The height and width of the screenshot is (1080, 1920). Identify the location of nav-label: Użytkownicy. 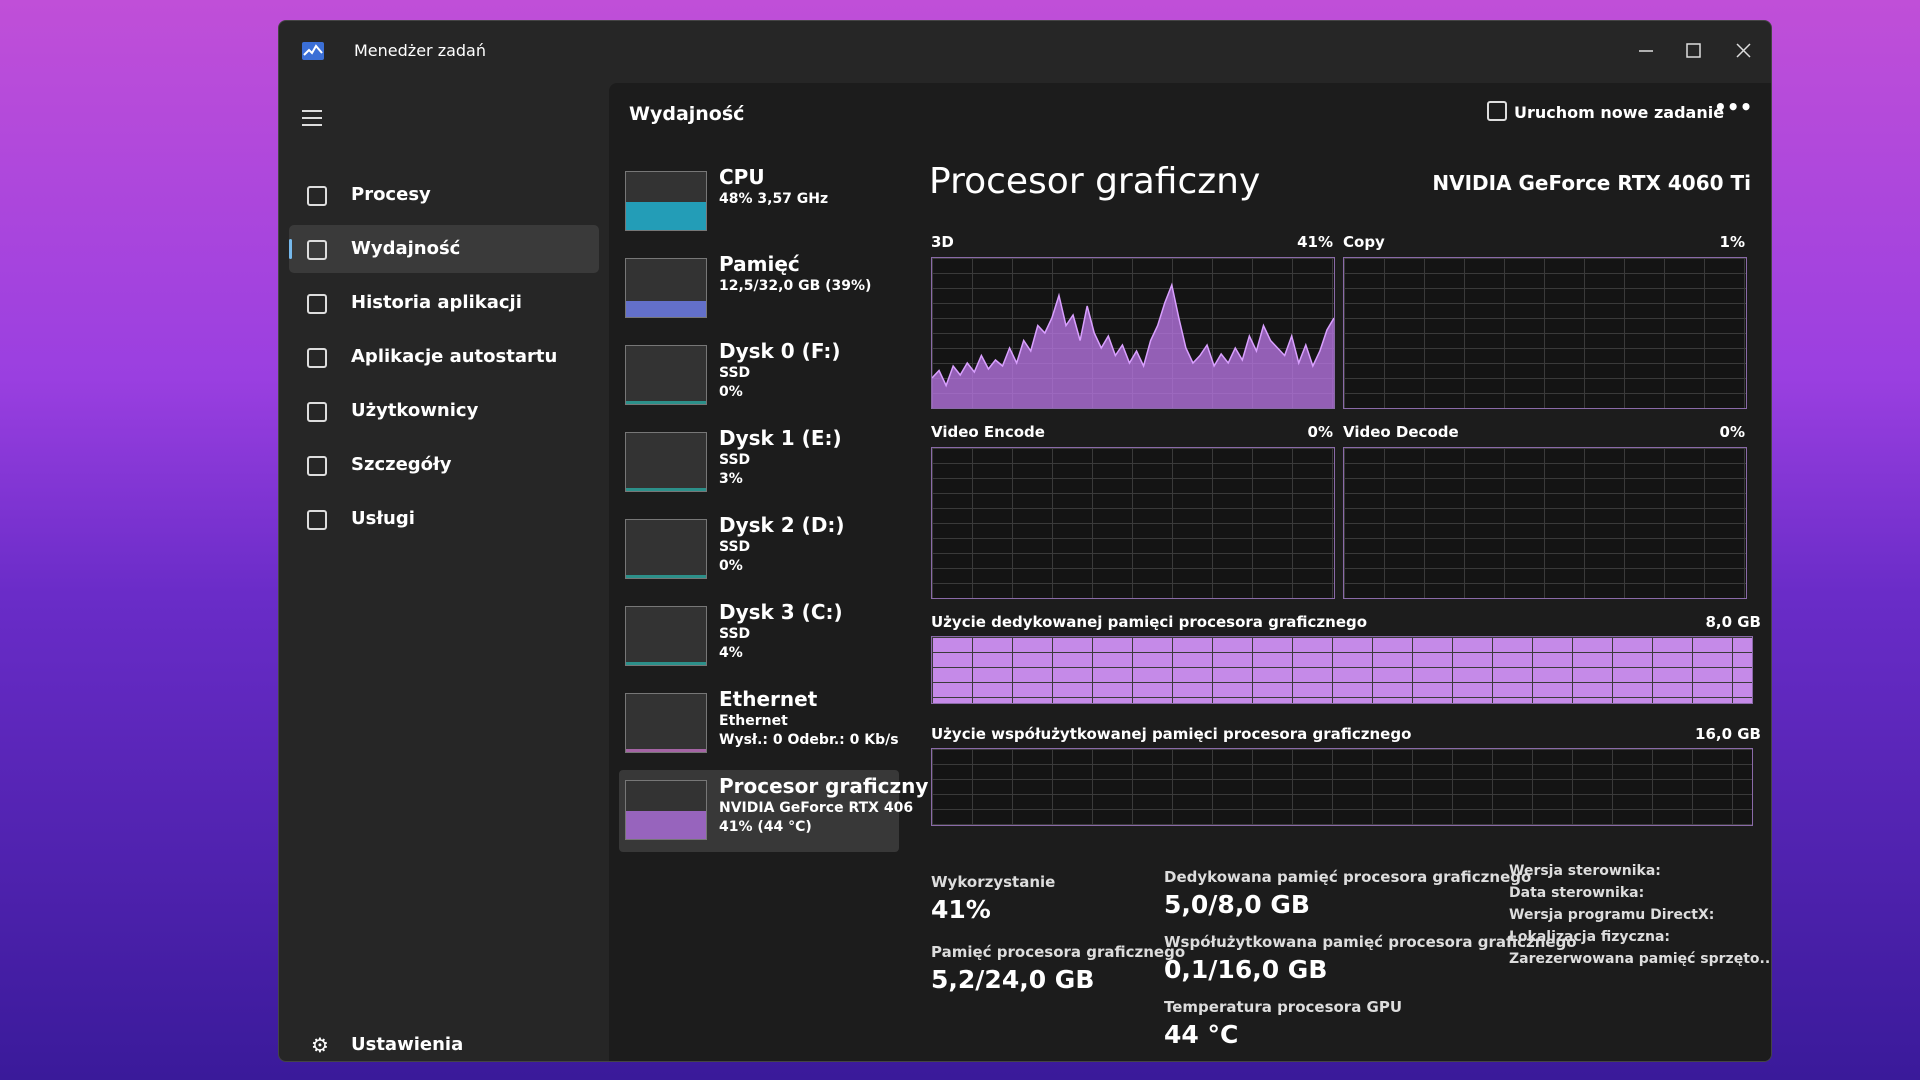
(415, 410).